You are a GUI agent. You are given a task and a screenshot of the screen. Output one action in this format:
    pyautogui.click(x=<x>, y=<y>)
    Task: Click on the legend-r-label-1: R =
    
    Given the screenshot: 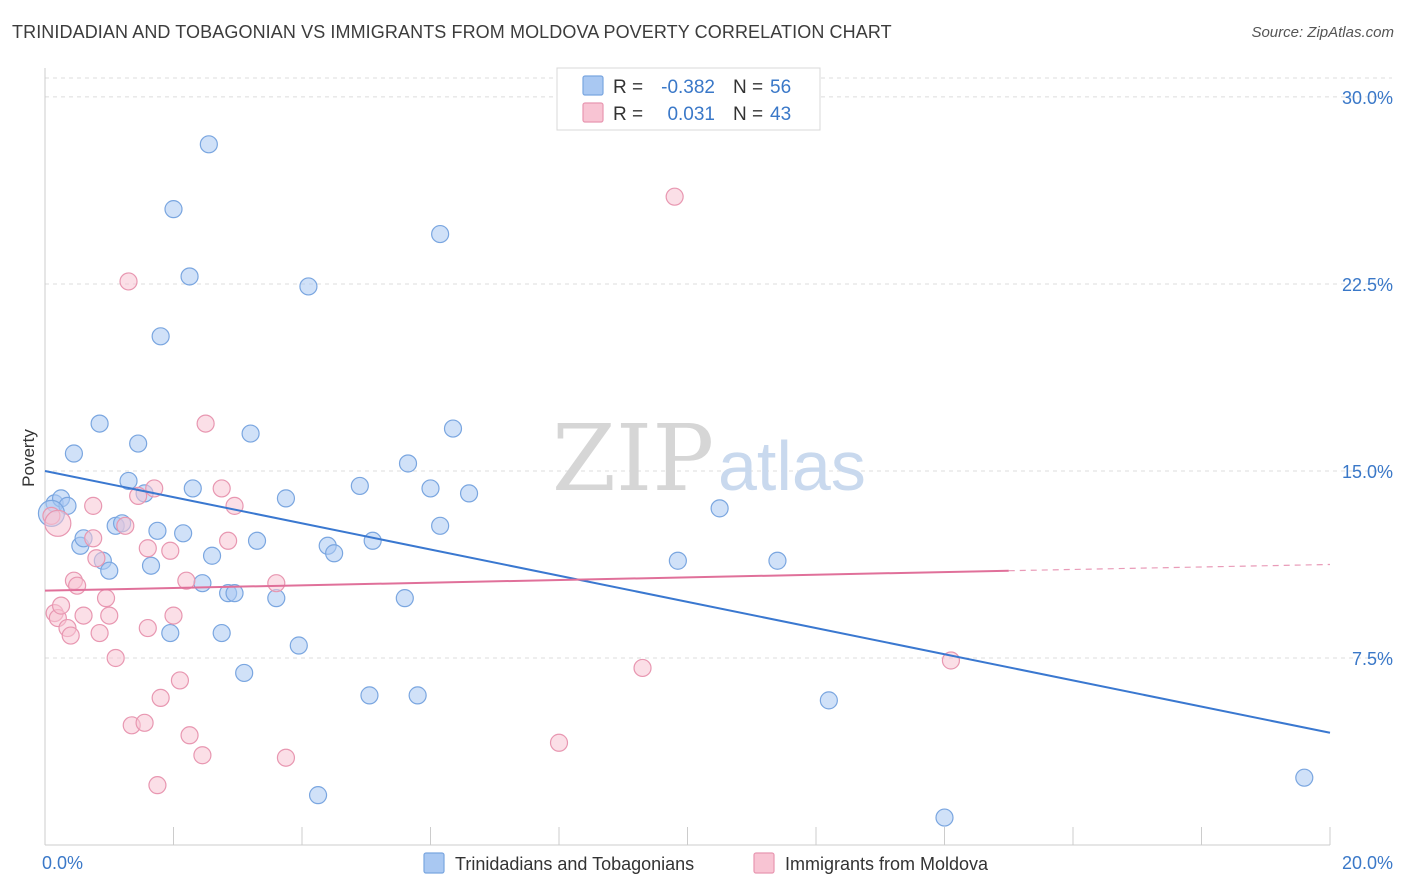 What is the action you would take?
    pyautogui.click(x=628, y=114)
    